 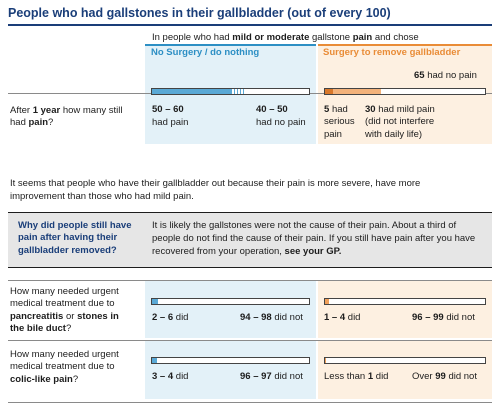 I want to click on row3-no-surgery-left: 3 – 4 did, so click(x=170, y=376).